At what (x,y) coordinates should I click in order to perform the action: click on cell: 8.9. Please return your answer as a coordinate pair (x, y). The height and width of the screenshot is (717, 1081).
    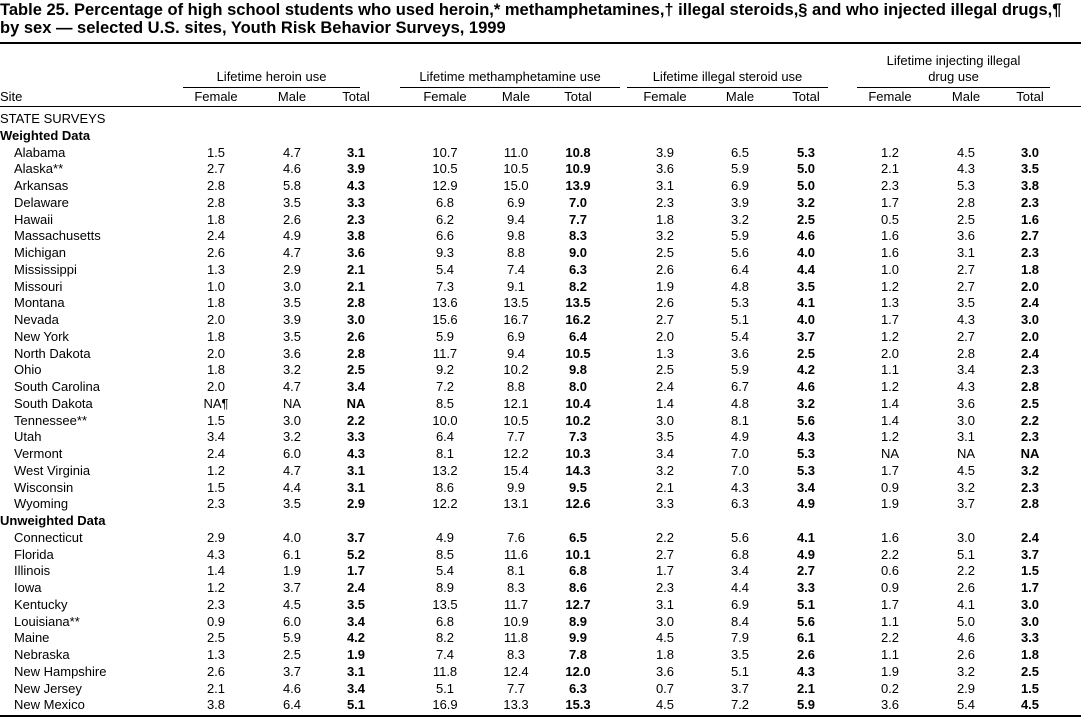
    Looking at the image, I should click on (445, 587).